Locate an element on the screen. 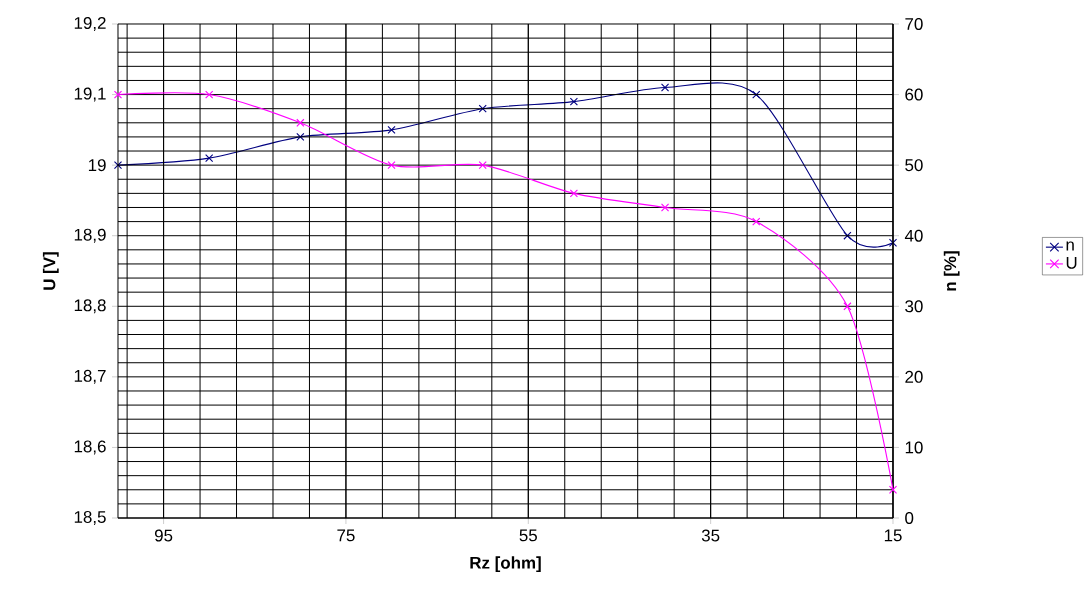 This screenshot has height=608, width=1084. y2-tick-label: 0 is located at coordinates (909, 518).